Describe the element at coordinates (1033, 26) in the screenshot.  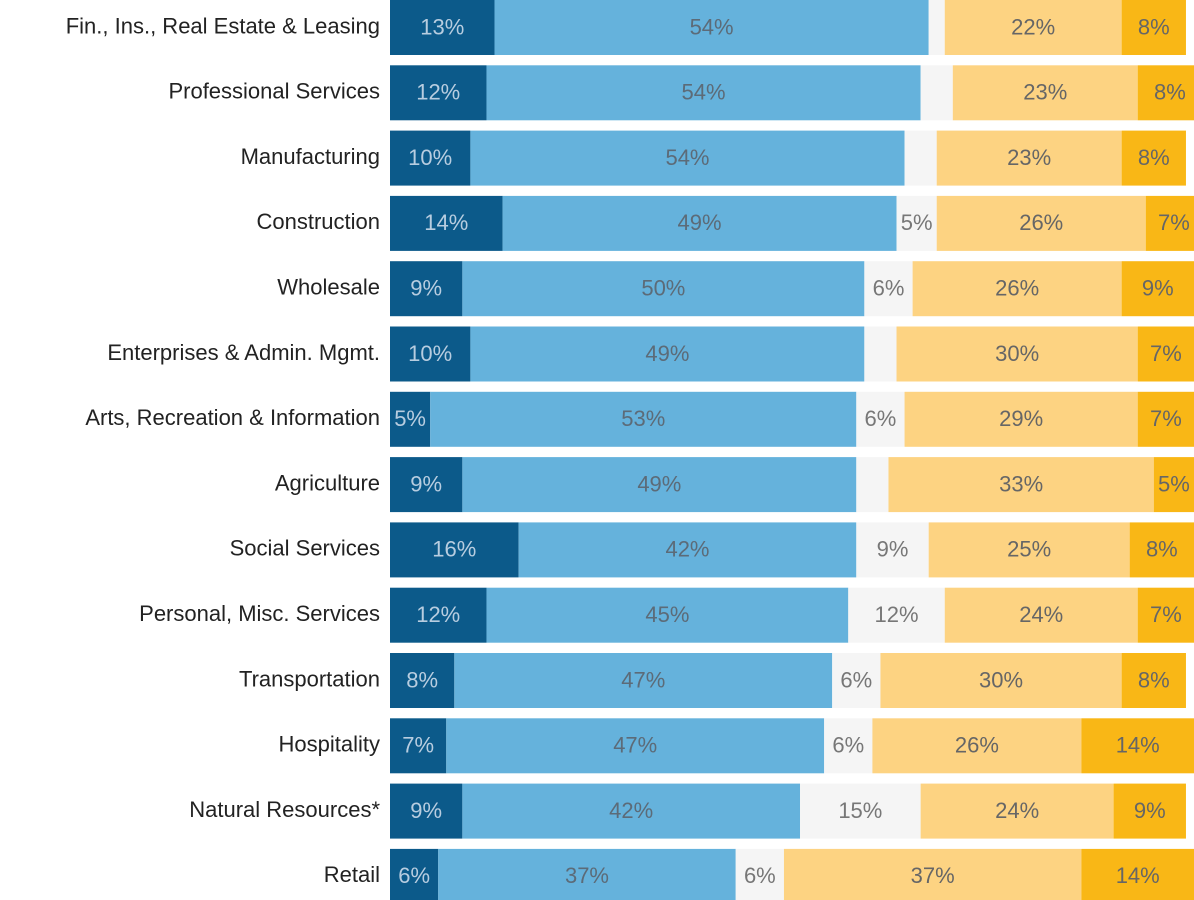
I see `value-label: 22%` at that location.